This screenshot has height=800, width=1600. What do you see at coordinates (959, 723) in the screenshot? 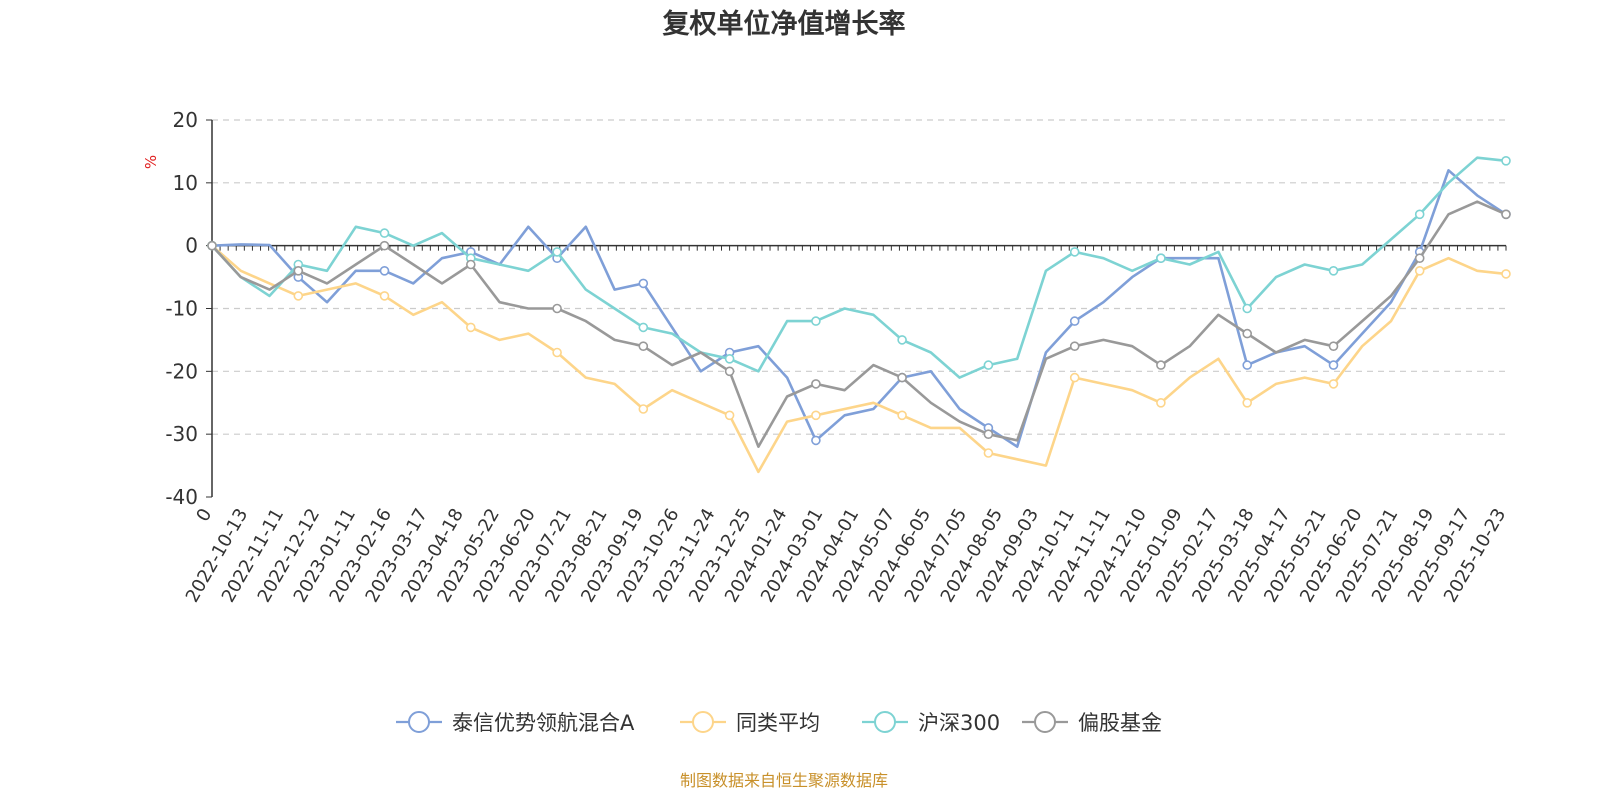
I see `legend-label: 沪深300` at bounding box center [959, 723].